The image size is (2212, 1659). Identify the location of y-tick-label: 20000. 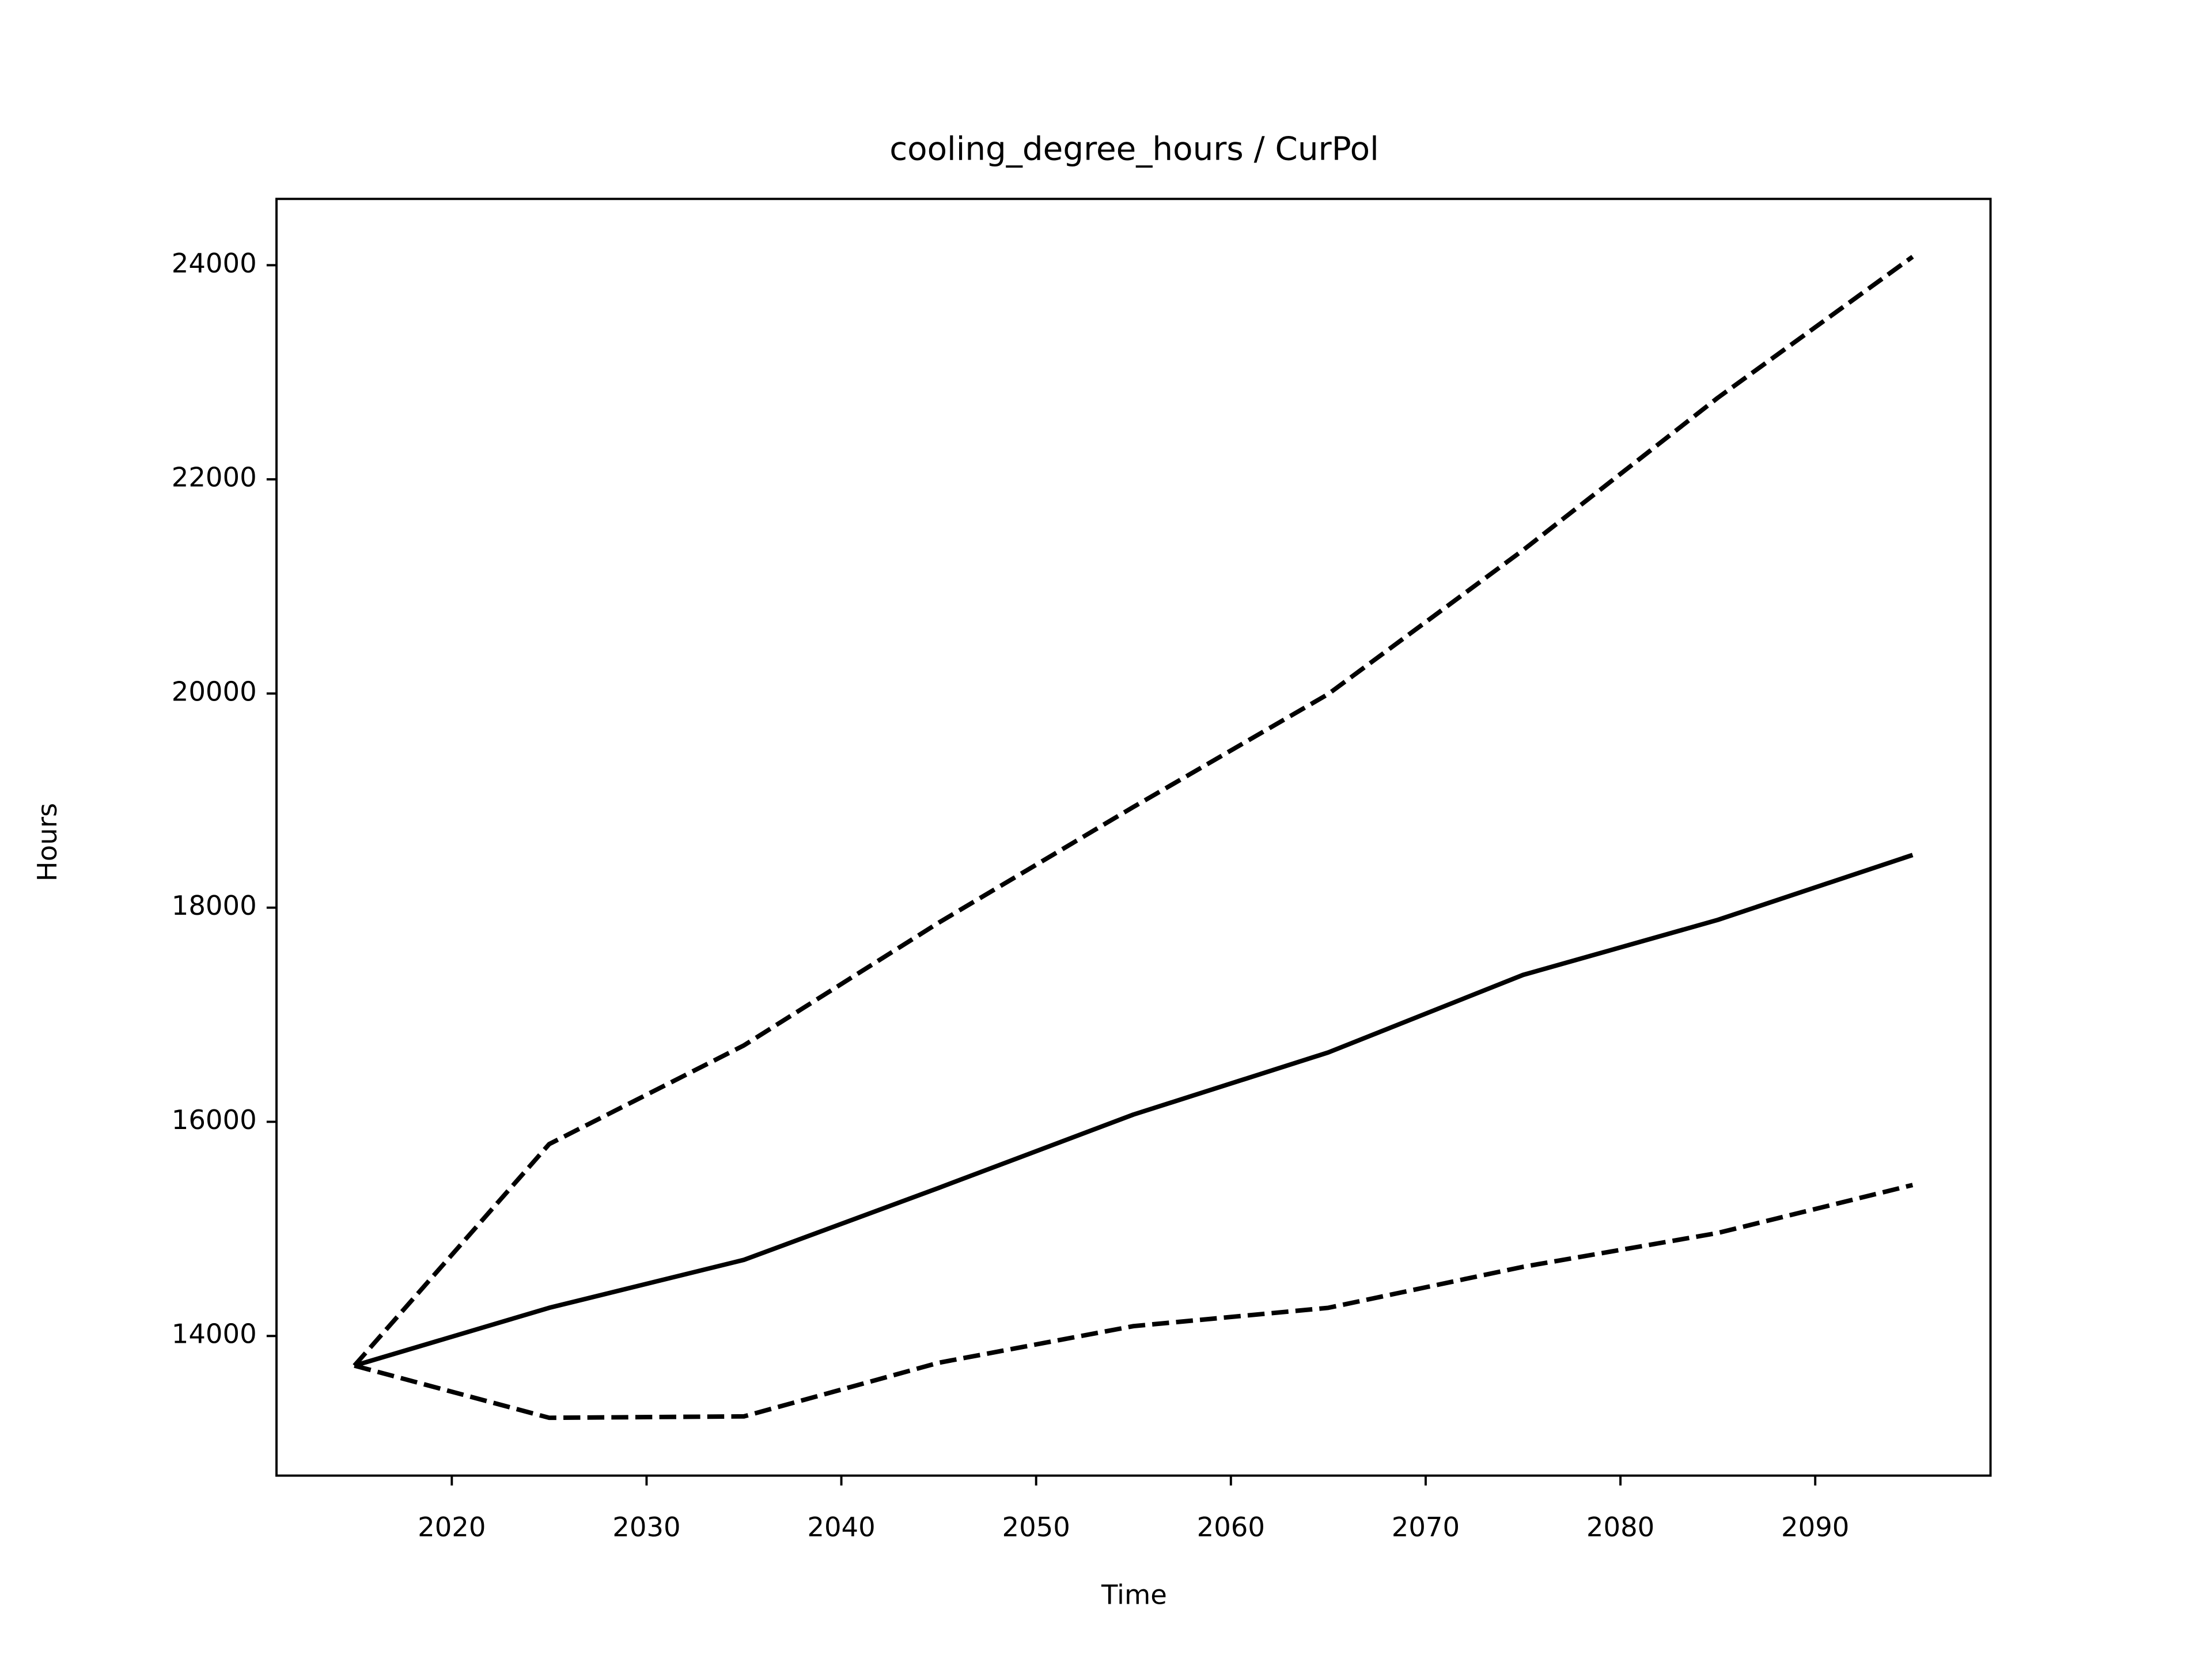
(214, 691).